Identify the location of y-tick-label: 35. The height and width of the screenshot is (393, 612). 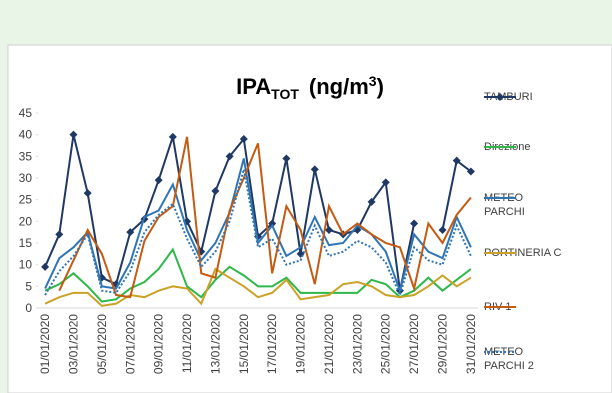
(26, 156).